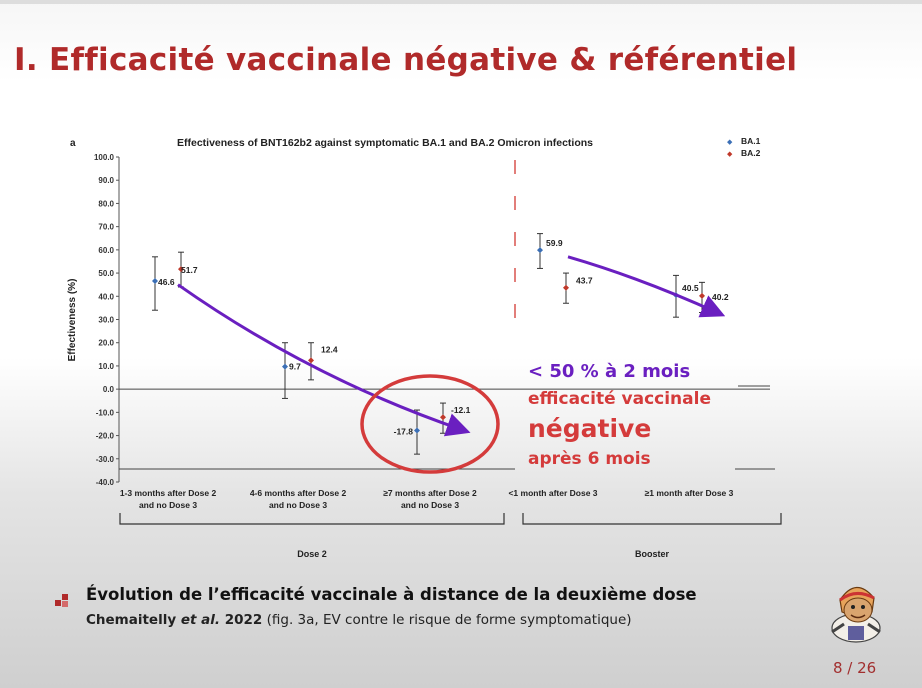  What do you see at coordinates (430, 493) in the screenshot?
I see `x-category-label: ≥7 months after Dose 2` at bounding box center [430, 493].